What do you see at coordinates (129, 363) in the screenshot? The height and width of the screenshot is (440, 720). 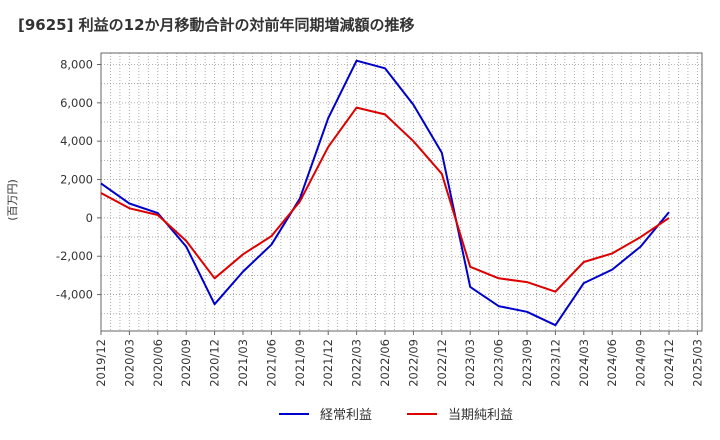 I see `x-tick-label: 2020/03` at bounding box center [129, 363].